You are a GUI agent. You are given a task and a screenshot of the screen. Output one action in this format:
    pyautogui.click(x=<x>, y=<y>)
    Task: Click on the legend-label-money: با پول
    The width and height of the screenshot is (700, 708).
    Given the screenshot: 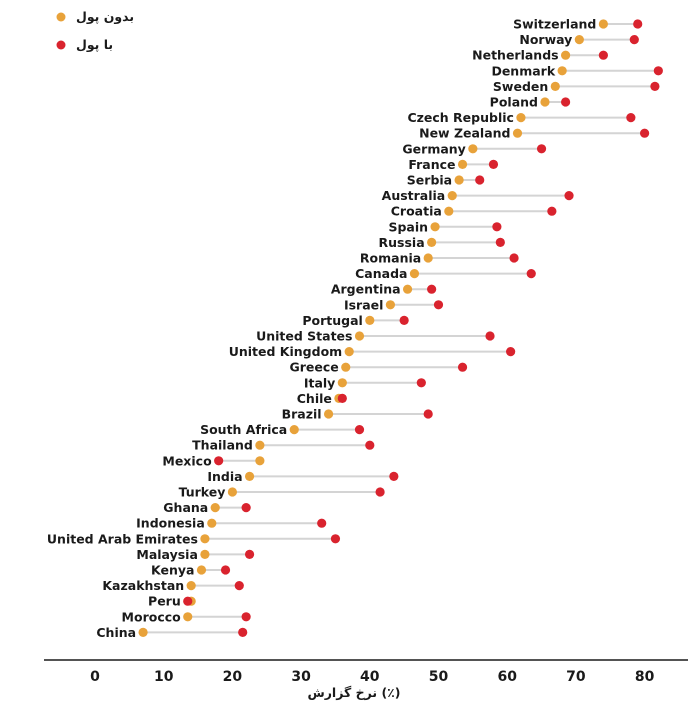 What is the action you would take?
    pyautogui.click(x=94, y=44)
    